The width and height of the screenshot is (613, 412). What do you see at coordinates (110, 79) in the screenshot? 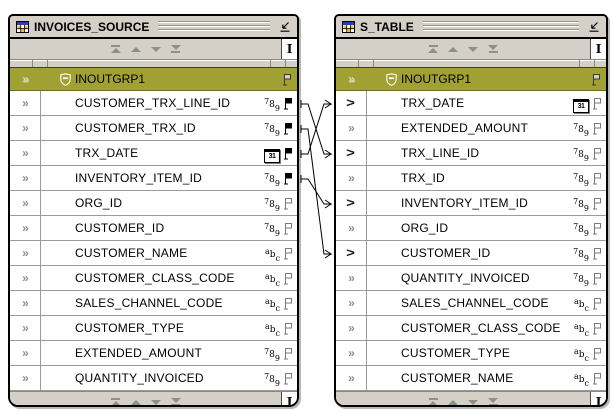
I see `group-name: INOUTGRP1` at bounding box center [110, 79].